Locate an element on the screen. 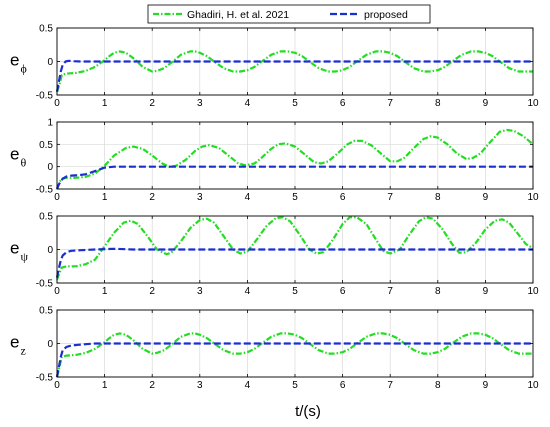 The width and height of the screenshot is (550, 427). y-axis-label-subscript: ψ is located at coordinates (24, 257).